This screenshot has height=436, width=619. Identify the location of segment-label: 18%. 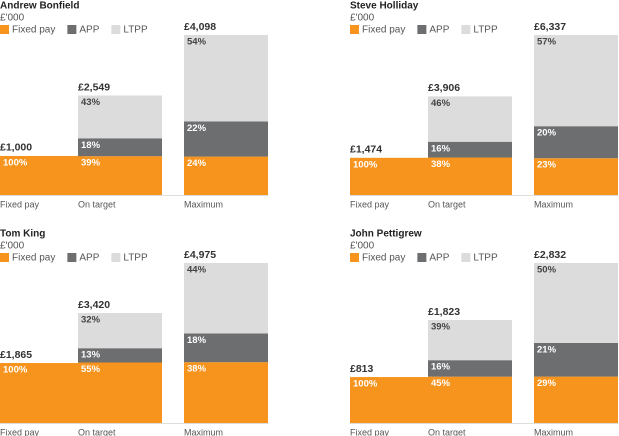
(91, 145).